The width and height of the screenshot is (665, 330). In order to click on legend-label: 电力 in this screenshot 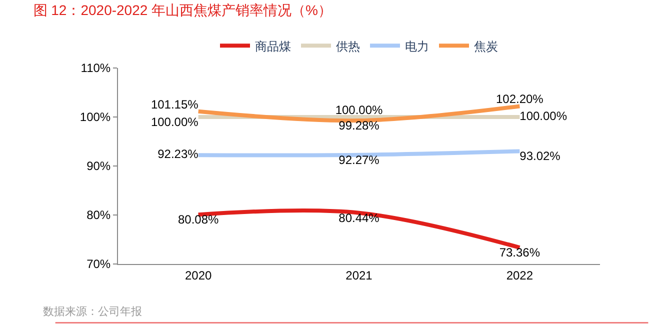, I will do `click(417, 46)`.